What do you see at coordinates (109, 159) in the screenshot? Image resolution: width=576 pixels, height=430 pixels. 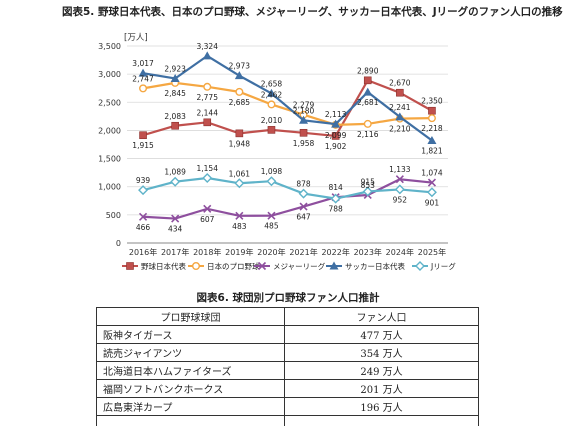 I see `y-tick-label: 1,500` at bounding box center [109, 159].